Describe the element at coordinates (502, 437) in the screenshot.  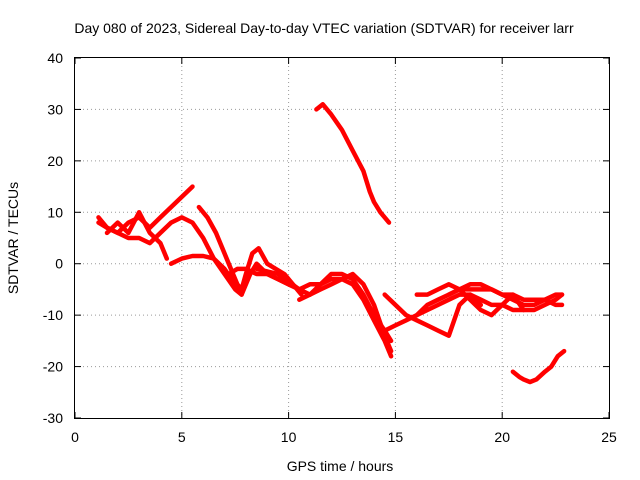
I see `x-tick-label: 20` at that location.